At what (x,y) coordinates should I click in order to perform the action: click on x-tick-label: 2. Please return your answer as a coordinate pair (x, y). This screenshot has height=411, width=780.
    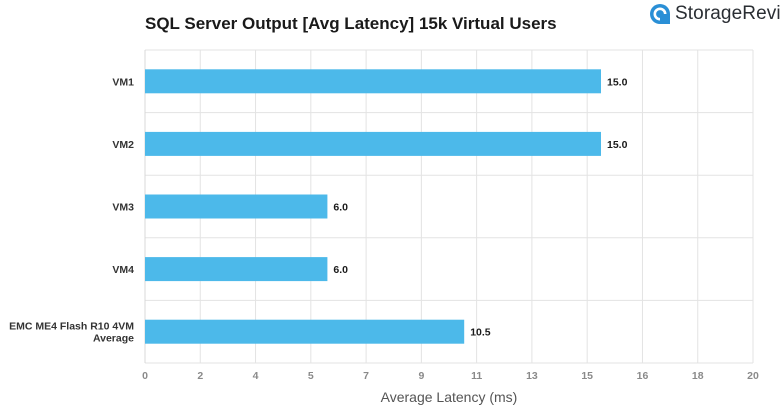
    Looking at the image, I should click on (200, 376).